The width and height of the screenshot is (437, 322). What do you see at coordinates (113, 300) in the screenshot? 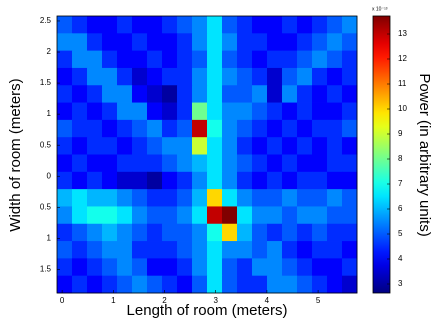
I see `x-tick-label: 1` at bounding box center [113, 300].